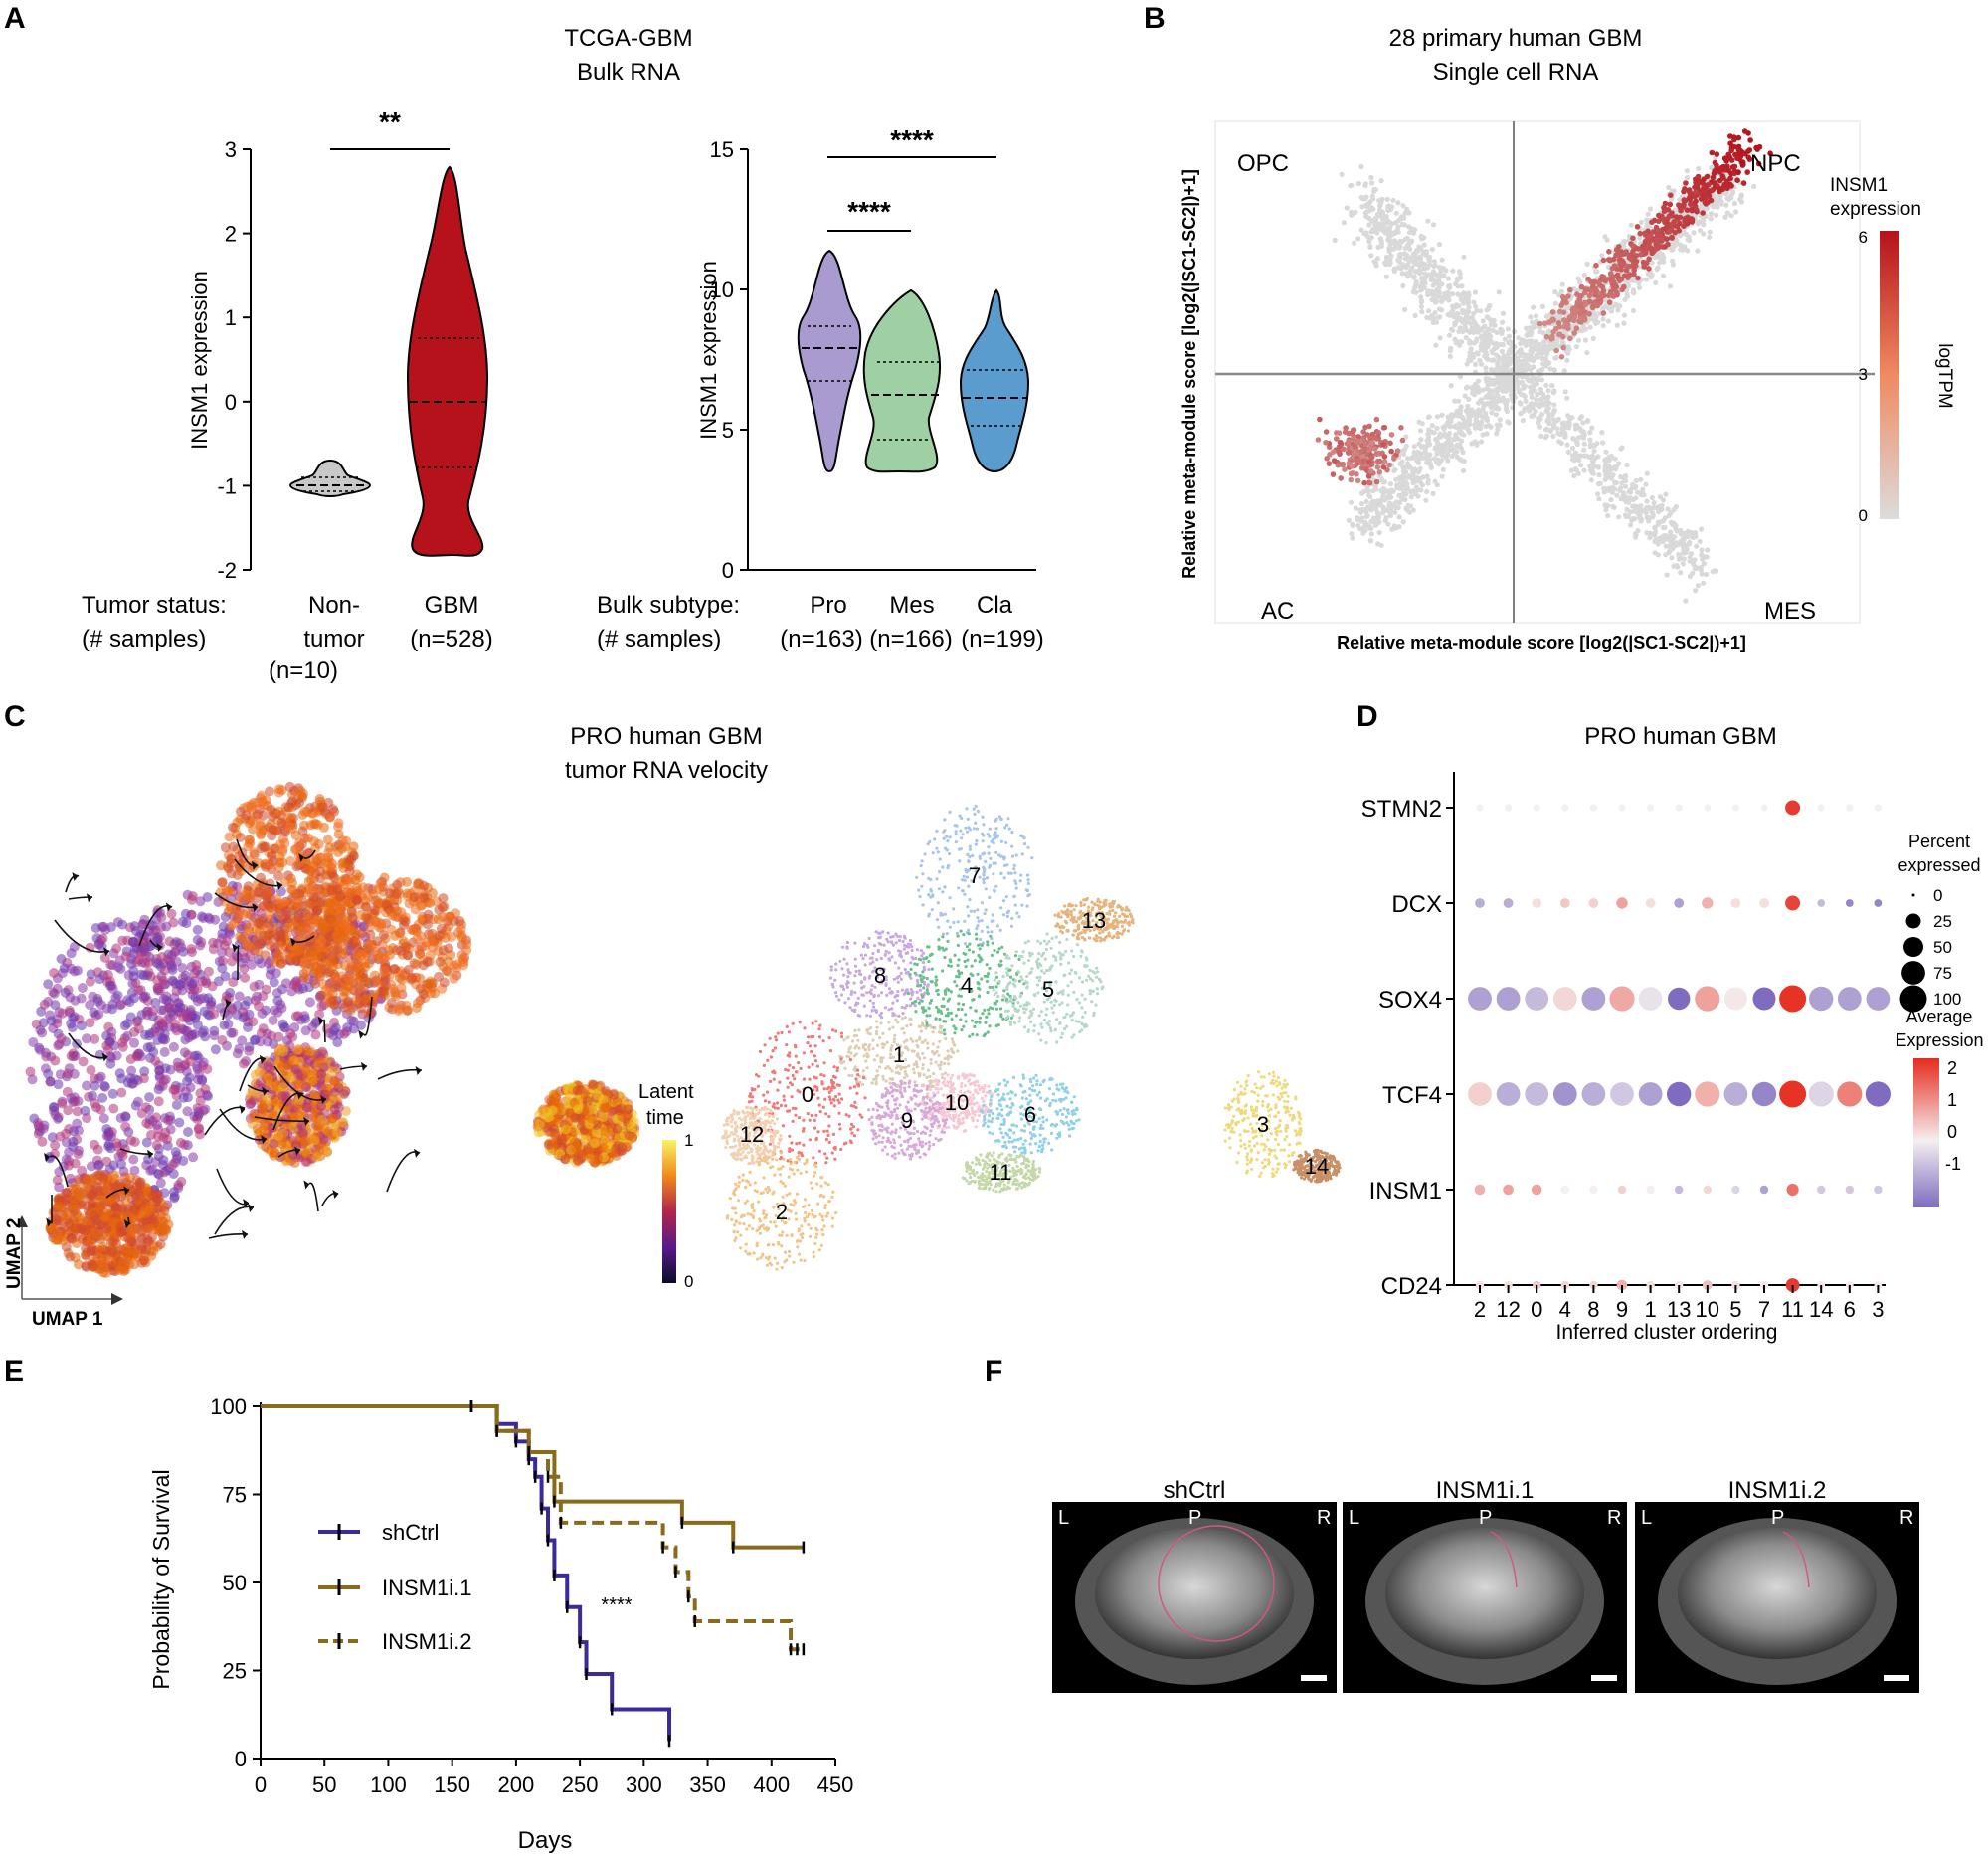  What do you see at coordinates (728, 570) in the screenshot?
I see `a-right-ytick: 0` at bounding box center [728, 570].